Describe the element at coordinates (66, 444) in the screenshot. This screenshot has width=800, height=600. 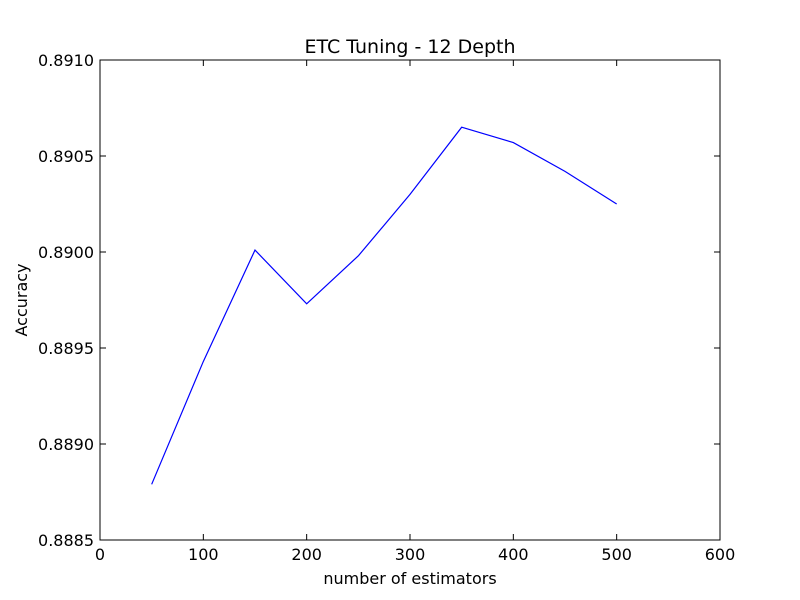
I see `y-tick-label: 0.8890` at that location.